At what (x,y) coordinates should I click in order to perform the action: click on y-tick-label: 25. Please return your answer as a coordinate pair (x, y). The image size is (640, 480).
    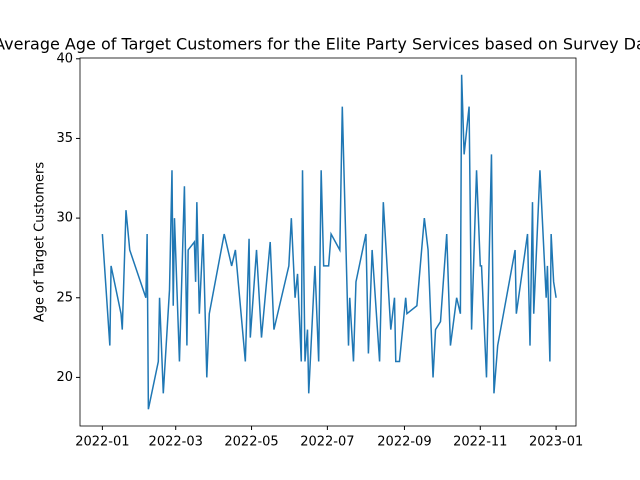
    Looking at the image, I should click on (64, 297).